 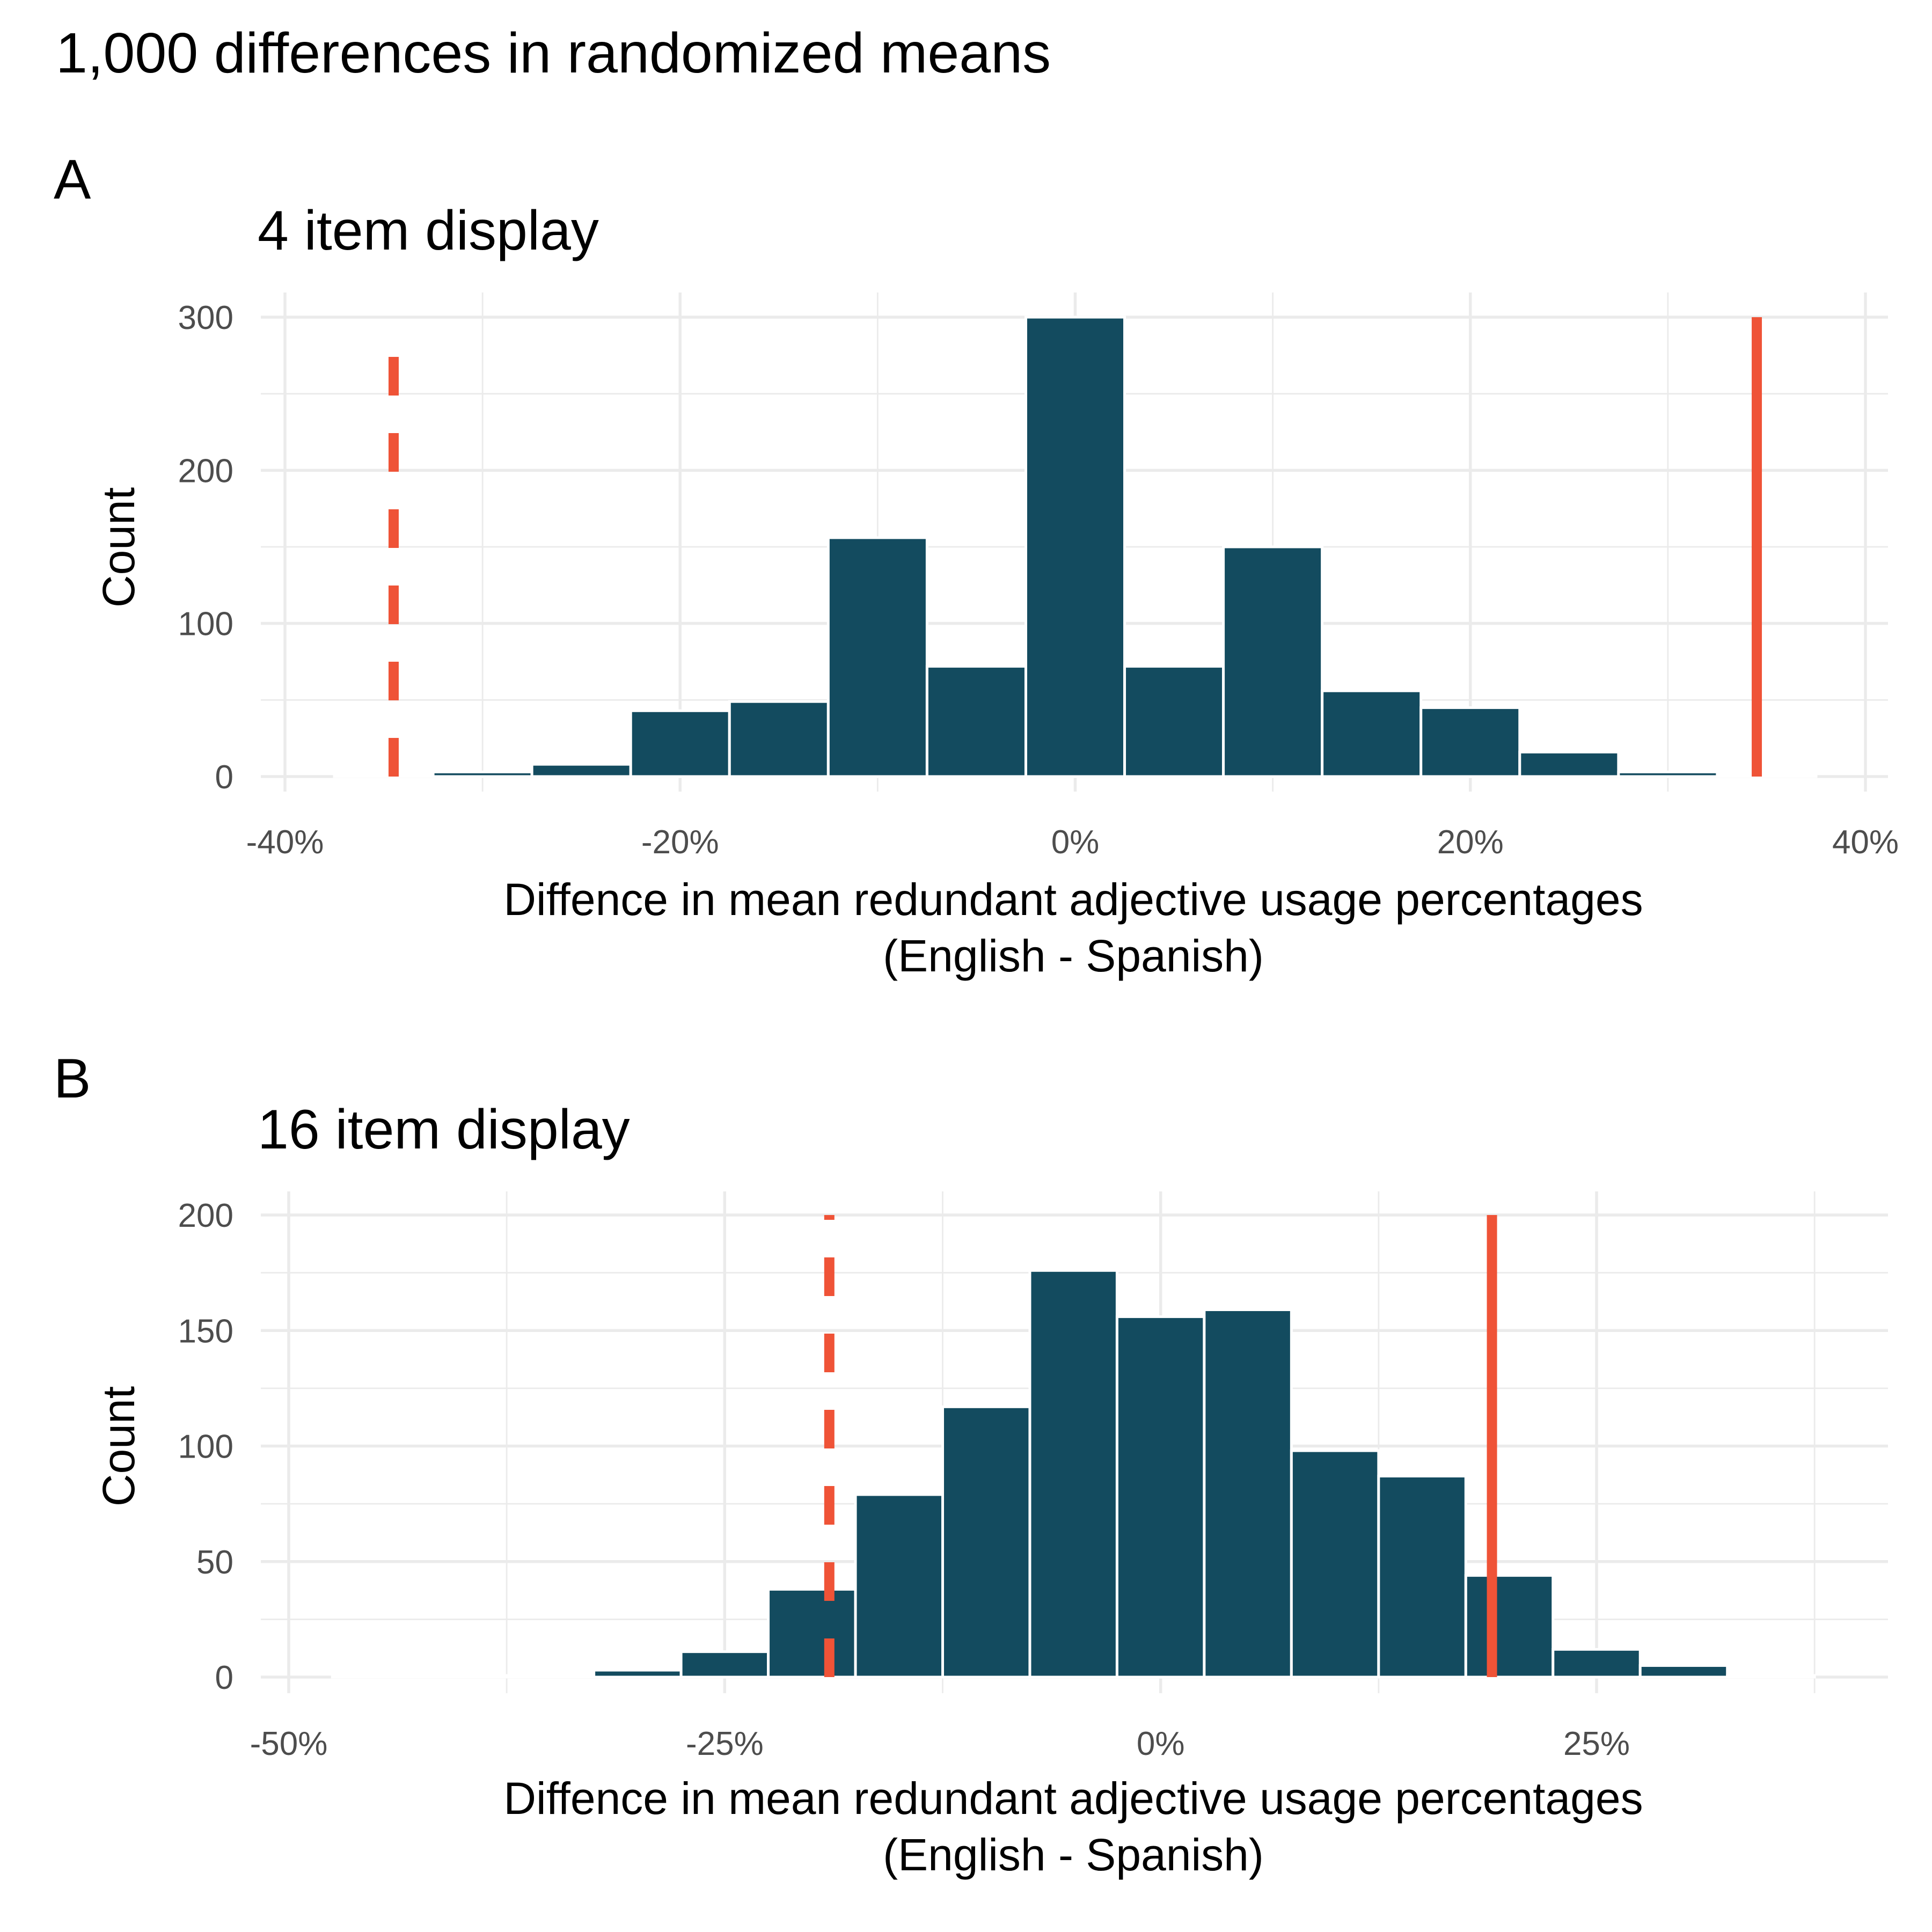 I want to click on x-tick-label: 40%, so click(x=1865, y=842).